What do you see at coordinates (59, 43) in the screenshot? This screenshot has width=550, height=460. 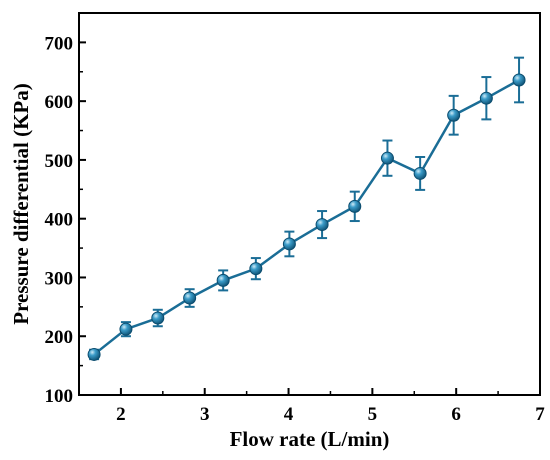 I see `y-tick-label: 700` at bounding box center [59, 43].